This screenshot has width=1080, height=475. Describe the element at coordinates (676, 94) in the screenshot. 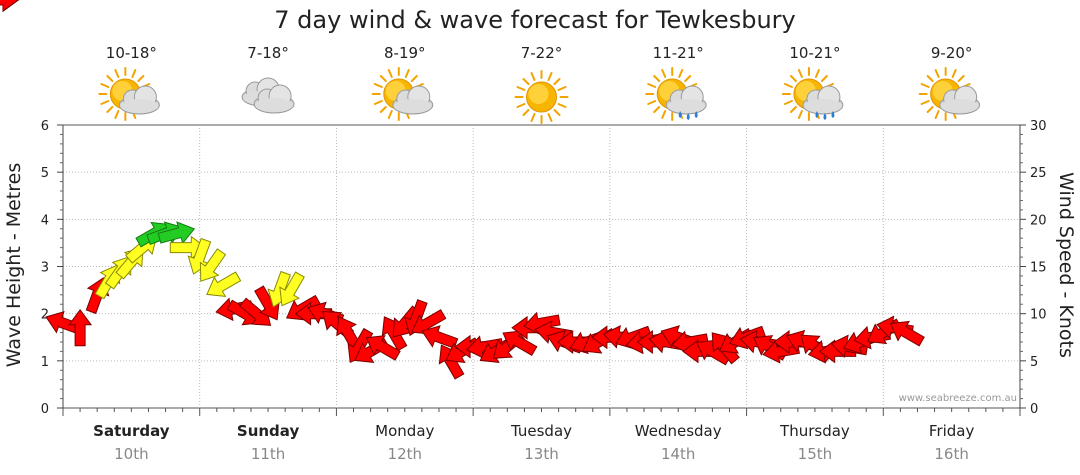

I see `showers-icon` at that location.